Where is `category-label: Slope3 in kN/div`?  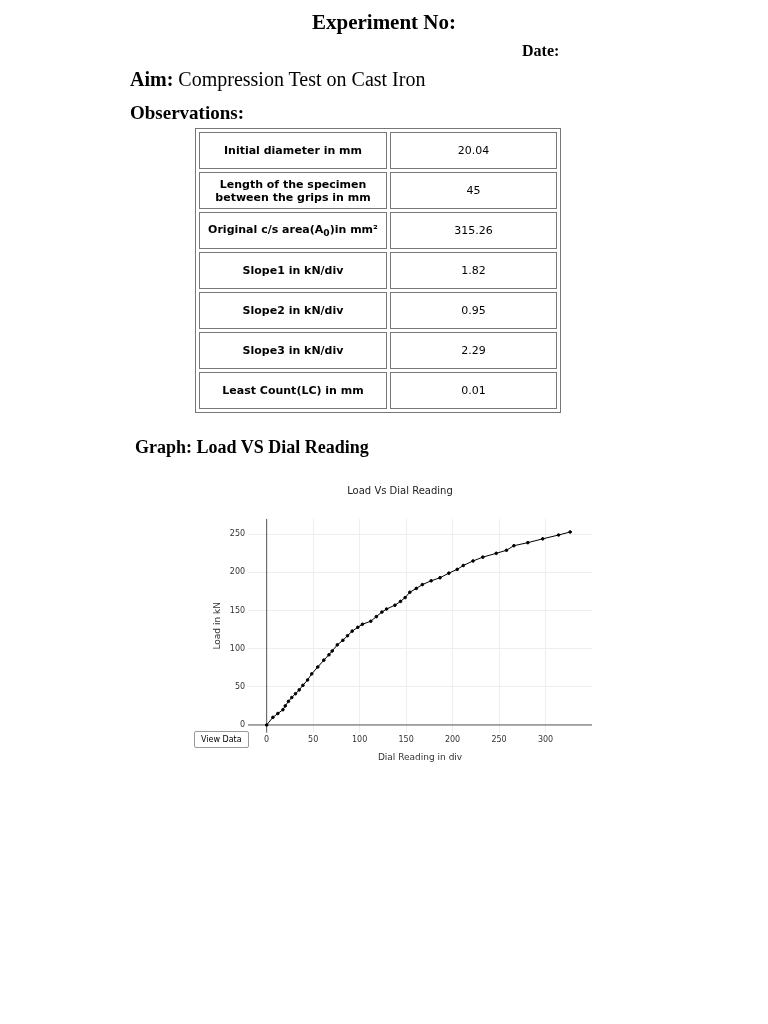 category-label: Slope3 in kN/div is located at coordinates (293, 350).